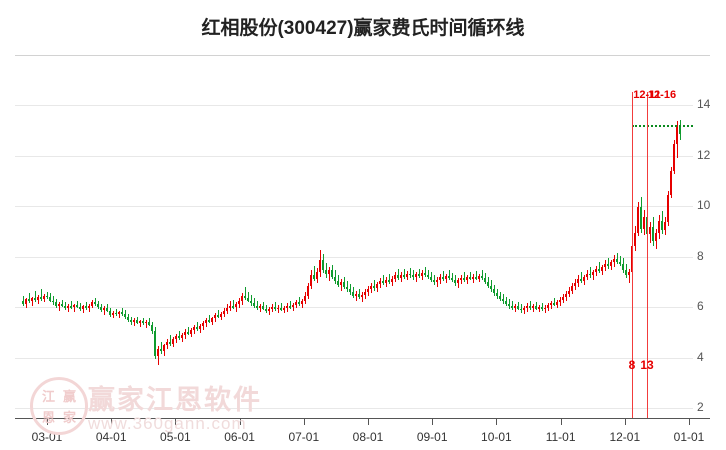 Image resolution: width=726 pixels, height=450 pixels. Describe the element at coordinates (700, 407) in the screenshot. I see `y-axis-label: 2` at that location.